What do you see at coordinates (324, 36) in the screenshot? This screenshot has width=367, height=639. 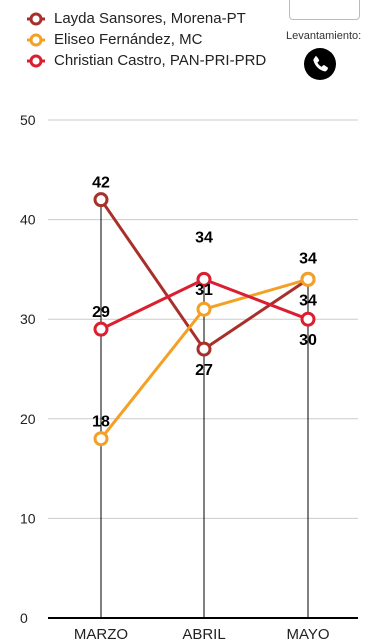 I see `survey-method-label: Levantamiento:` at bounding box center [324, 36].